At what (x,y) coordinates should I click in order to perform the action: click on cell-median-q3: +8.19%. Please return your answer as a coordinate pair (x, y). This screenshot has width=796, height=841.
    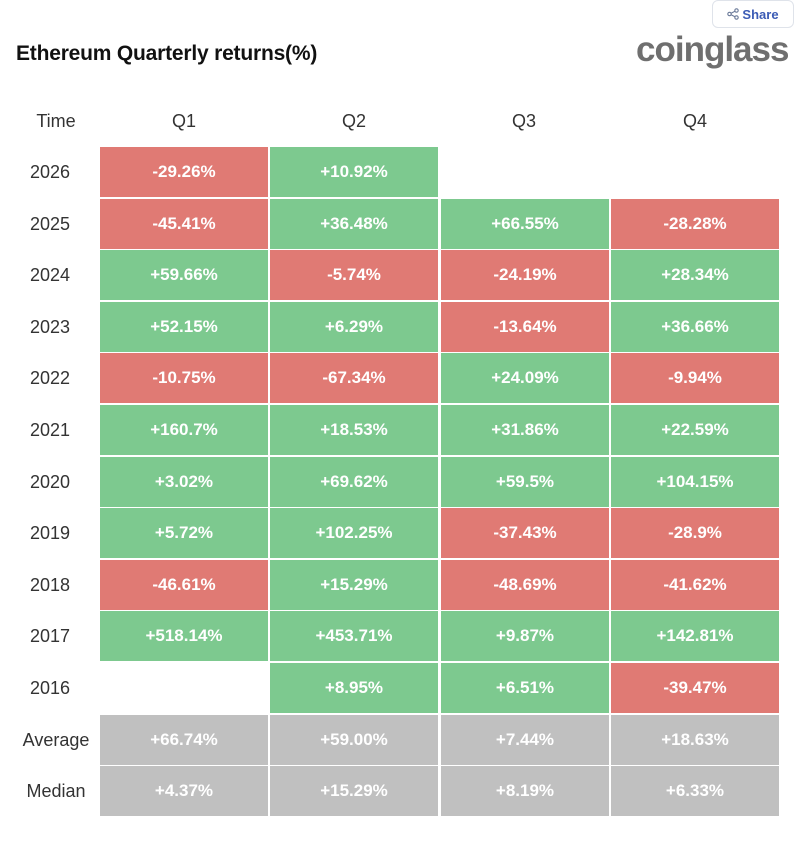
    Looking at the image, I should click on (525, 791).